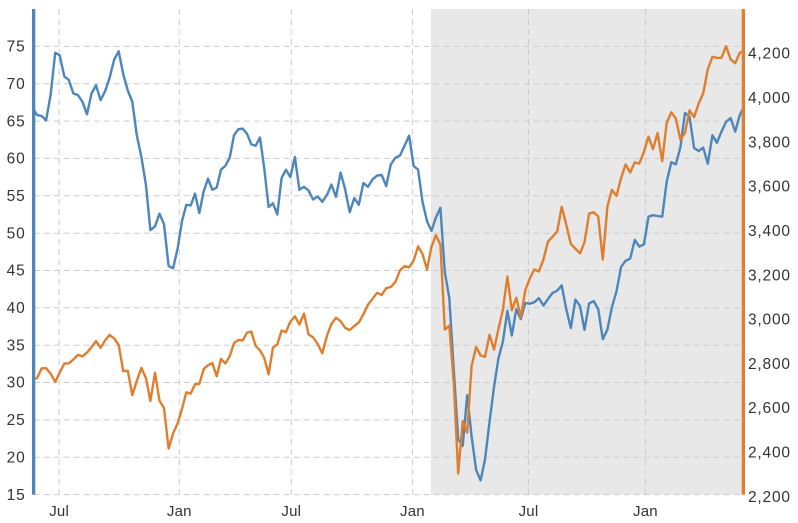 This screenshot has height=523, width=798. I want to click on svg-text: 40, so click(16, 308).